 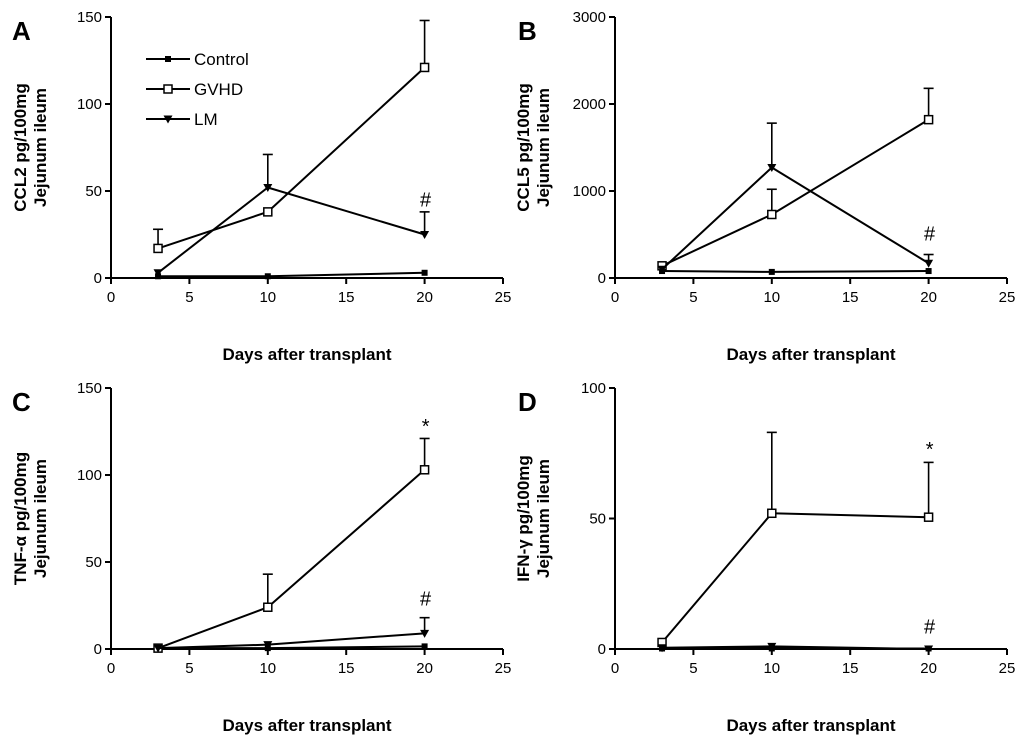 What do you see at coordinates (21, 31) in the screenshot?
I see `panel-letter: A` at bounding box center [21, 31].